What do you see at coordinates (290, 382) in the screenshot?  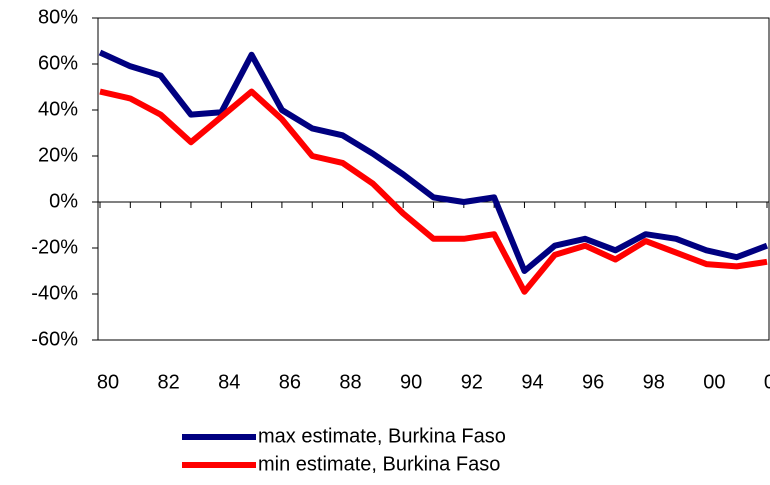 I see `x-tick-label: 86` at bounding box center [290, 382].